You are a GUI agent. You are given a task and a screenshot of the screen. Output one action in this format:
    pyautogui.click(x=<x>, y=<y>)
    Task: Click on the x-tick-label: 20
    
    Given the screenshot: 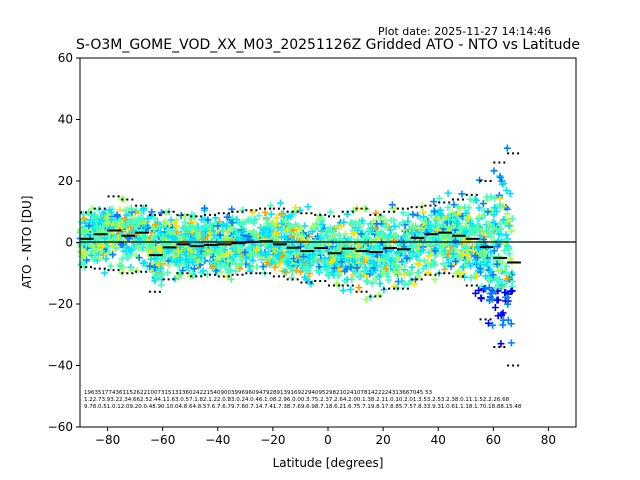 What is the action you would take?
    pyautogui.click(x=382, y=440)
    